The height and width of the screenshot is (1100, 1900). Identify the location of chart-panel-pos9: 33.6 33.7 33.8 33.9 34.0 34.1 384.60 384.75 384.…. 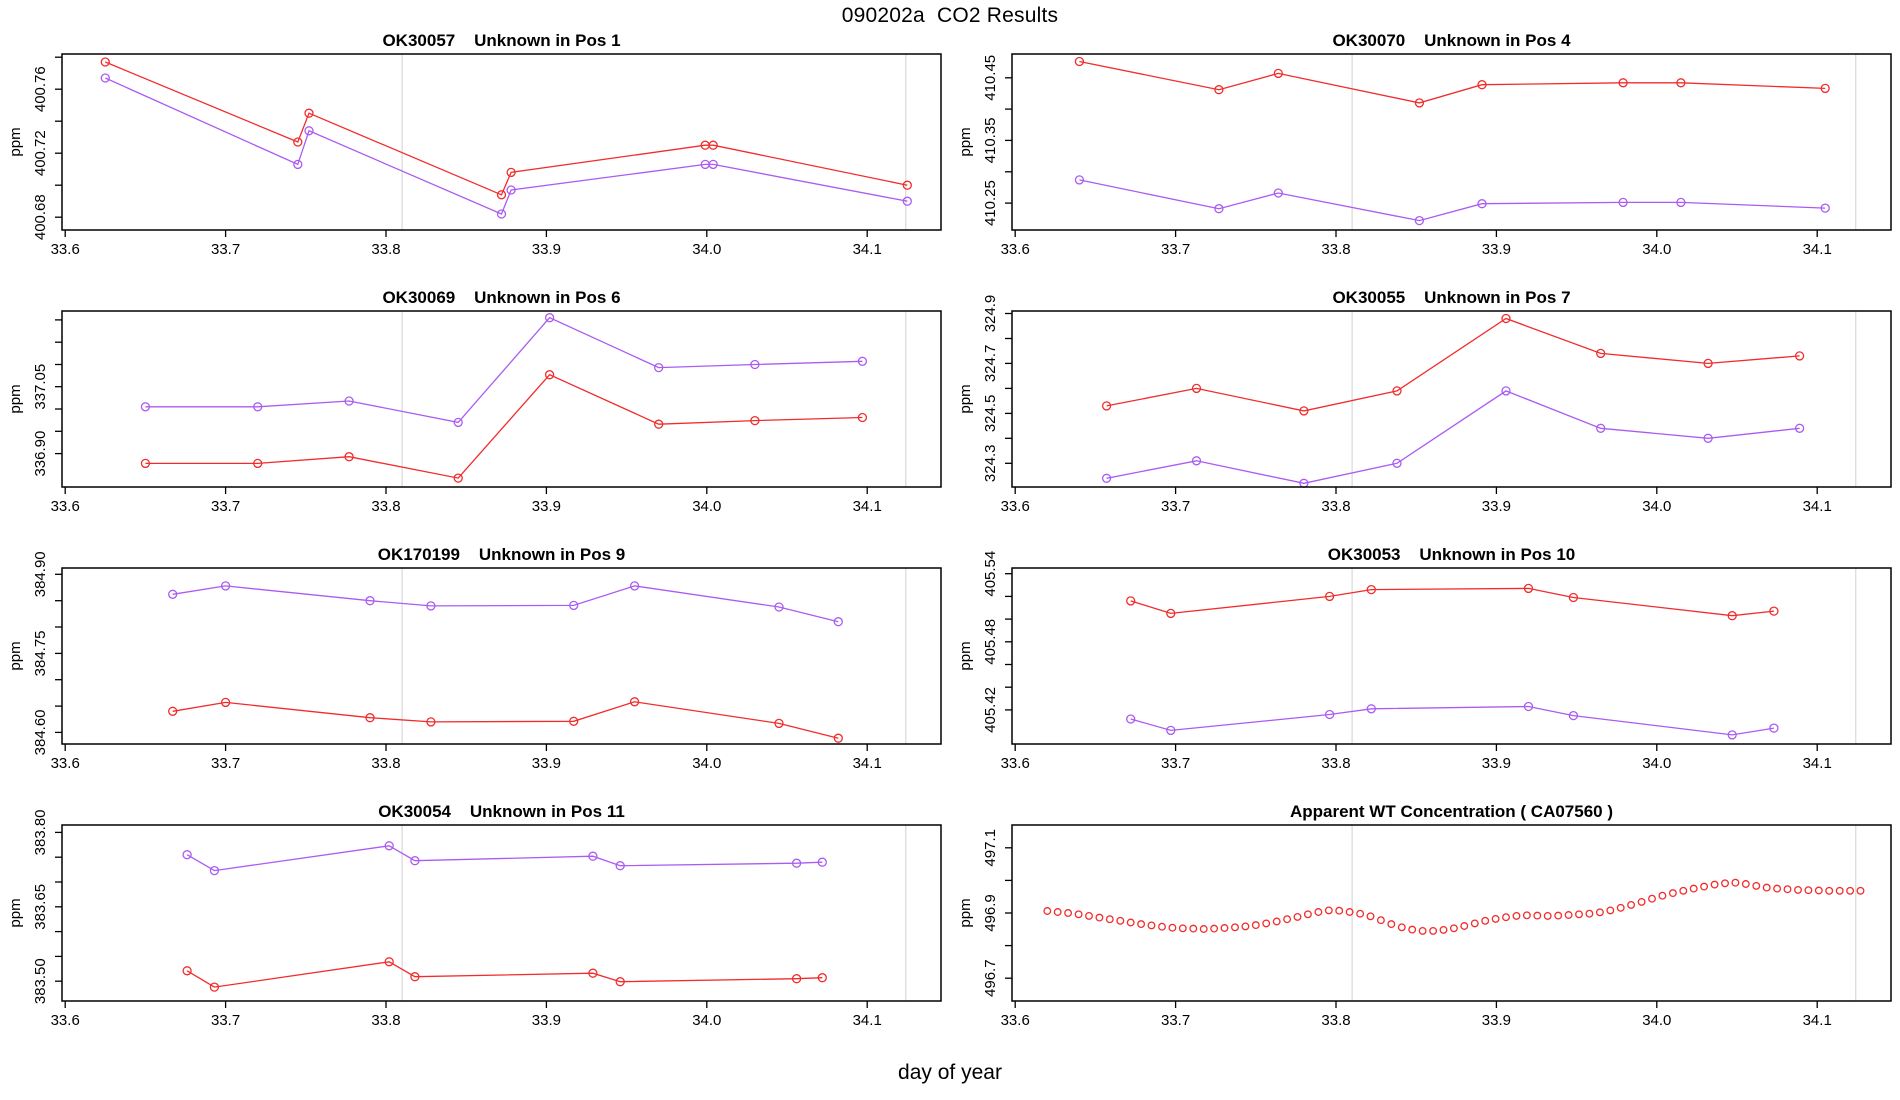
(475, 672).